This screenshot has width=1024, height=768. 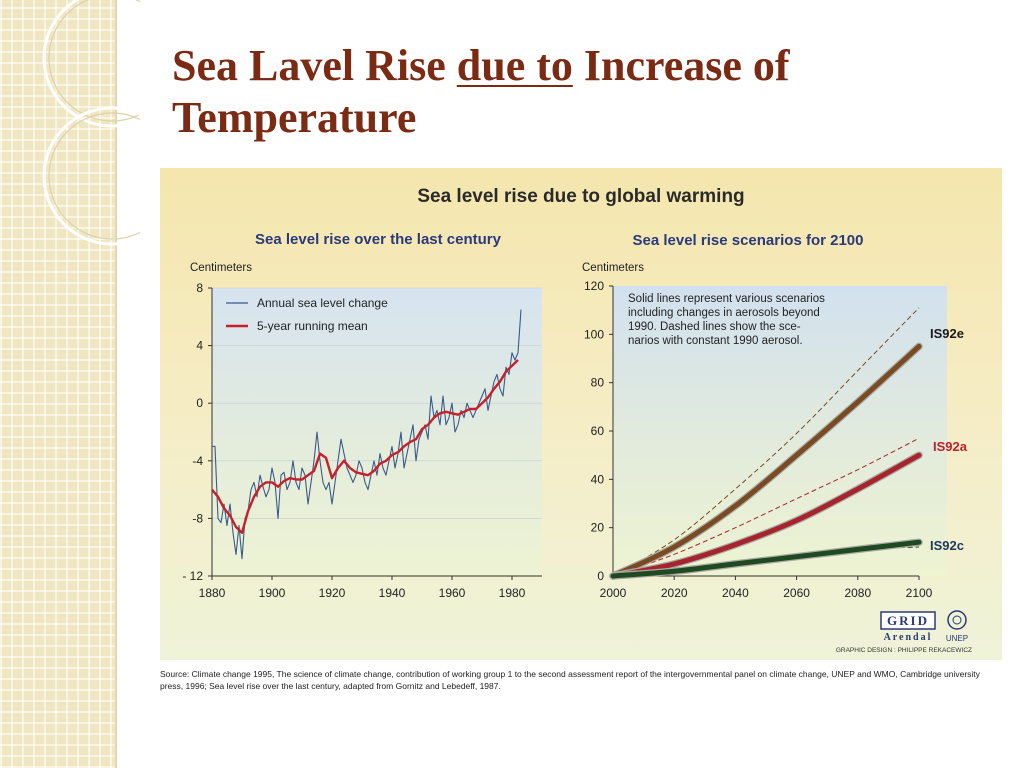 I want to click on y-tick-label: 40, so click(x=598, y=479).